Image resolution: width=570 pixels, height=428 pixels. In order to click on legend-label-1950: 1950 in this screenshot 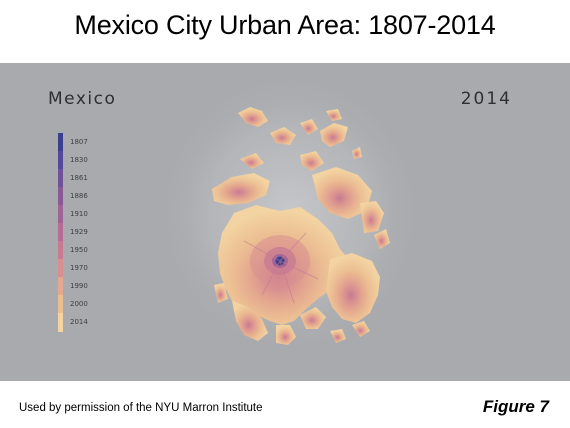, I will do `click(79, 250)`.